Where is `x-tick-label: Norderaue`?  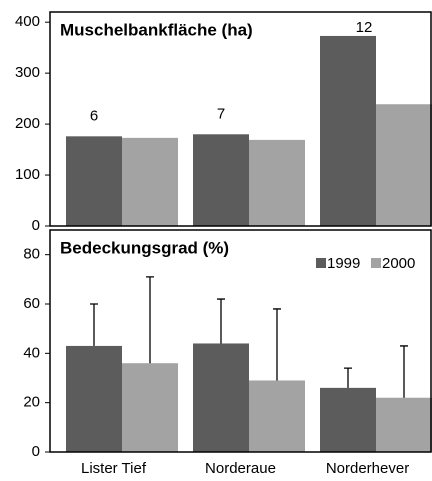 x-tick-label: Norderaue is located at coordinates (240, 468).